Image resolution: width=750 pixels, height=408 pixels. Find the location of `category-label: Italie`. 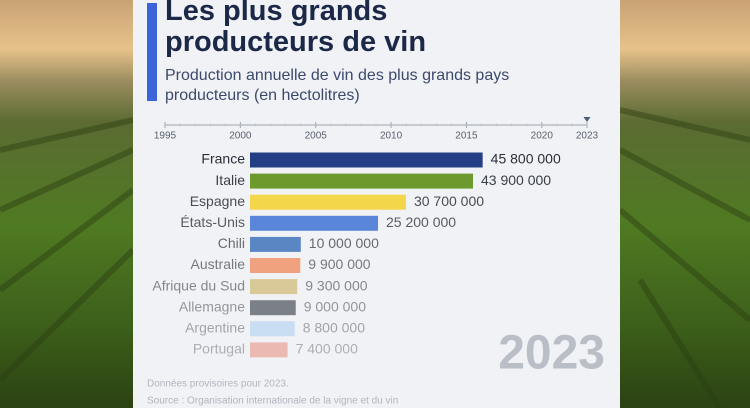

category-label: Italie is located at coordinates (230, 180).